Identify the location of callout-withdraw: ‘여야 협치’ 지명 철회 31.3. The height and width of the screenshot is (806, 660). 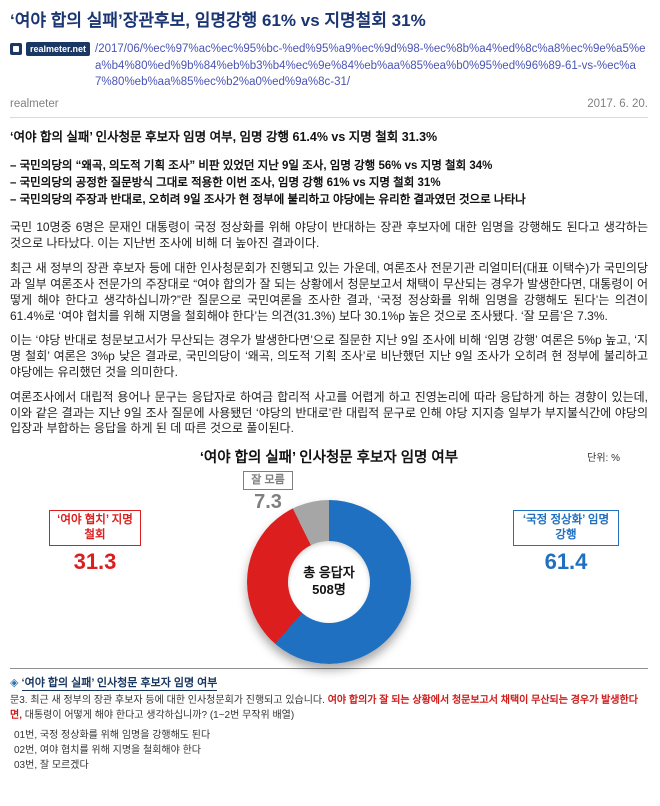
(95, 542).